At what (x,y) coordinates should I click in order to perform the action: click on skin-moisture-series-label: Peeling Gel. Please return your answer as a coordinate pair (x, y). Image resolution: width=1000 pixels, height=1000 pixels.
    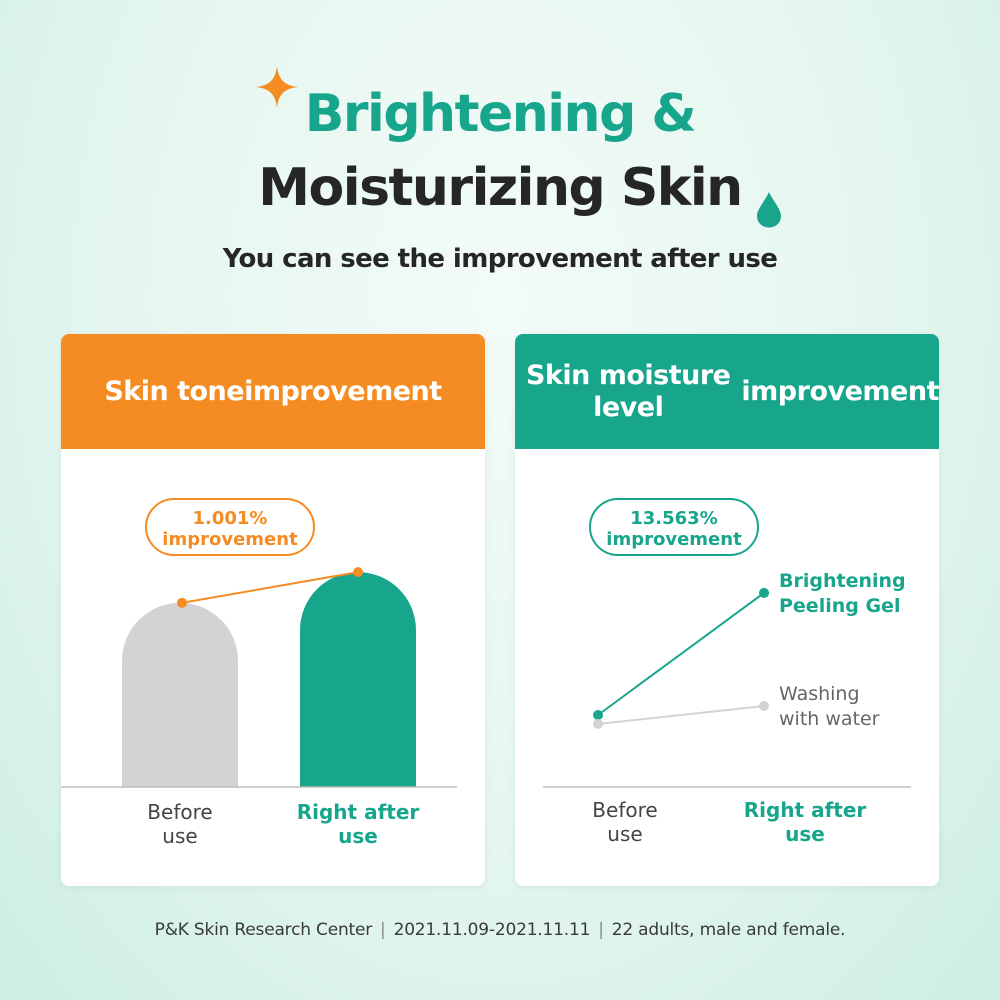
    Looking at the image, I should click on (839, 606).